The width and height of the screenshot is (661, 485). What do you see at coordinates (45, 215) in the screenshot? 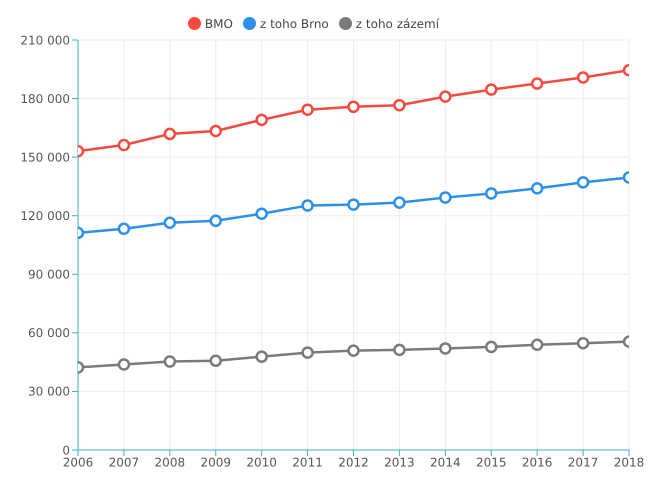
I see `y-tick-label: 120 000` at bounding box center [45, 215].